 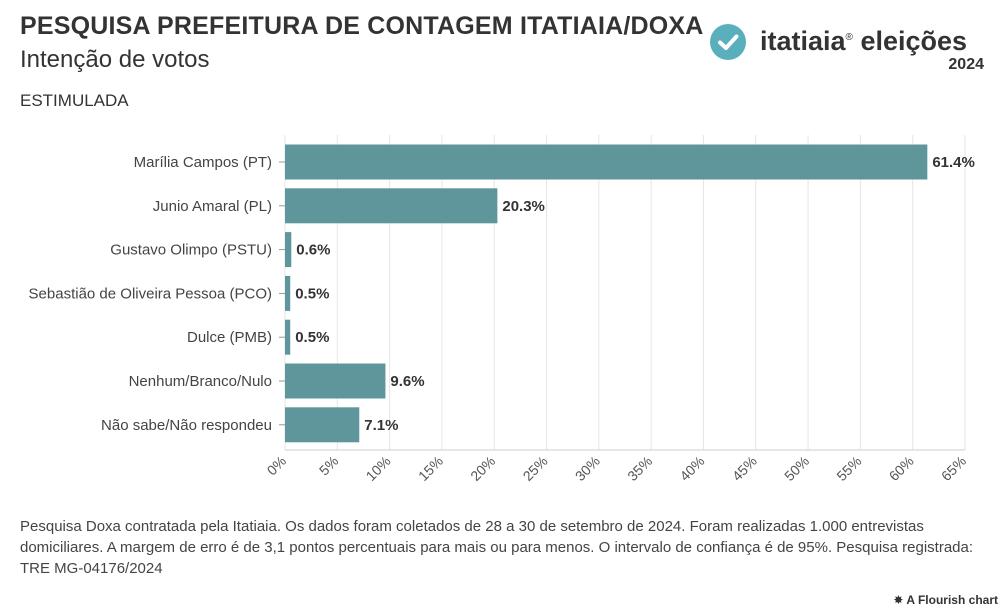 I want to click on survey-type-label: ESTIMULADA, so click(x=74, y=100).